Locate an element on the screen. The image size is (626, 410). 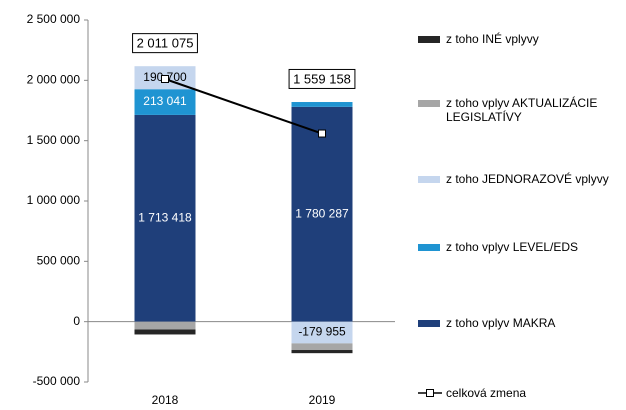
legend-line is located at coordinates (430, 393).